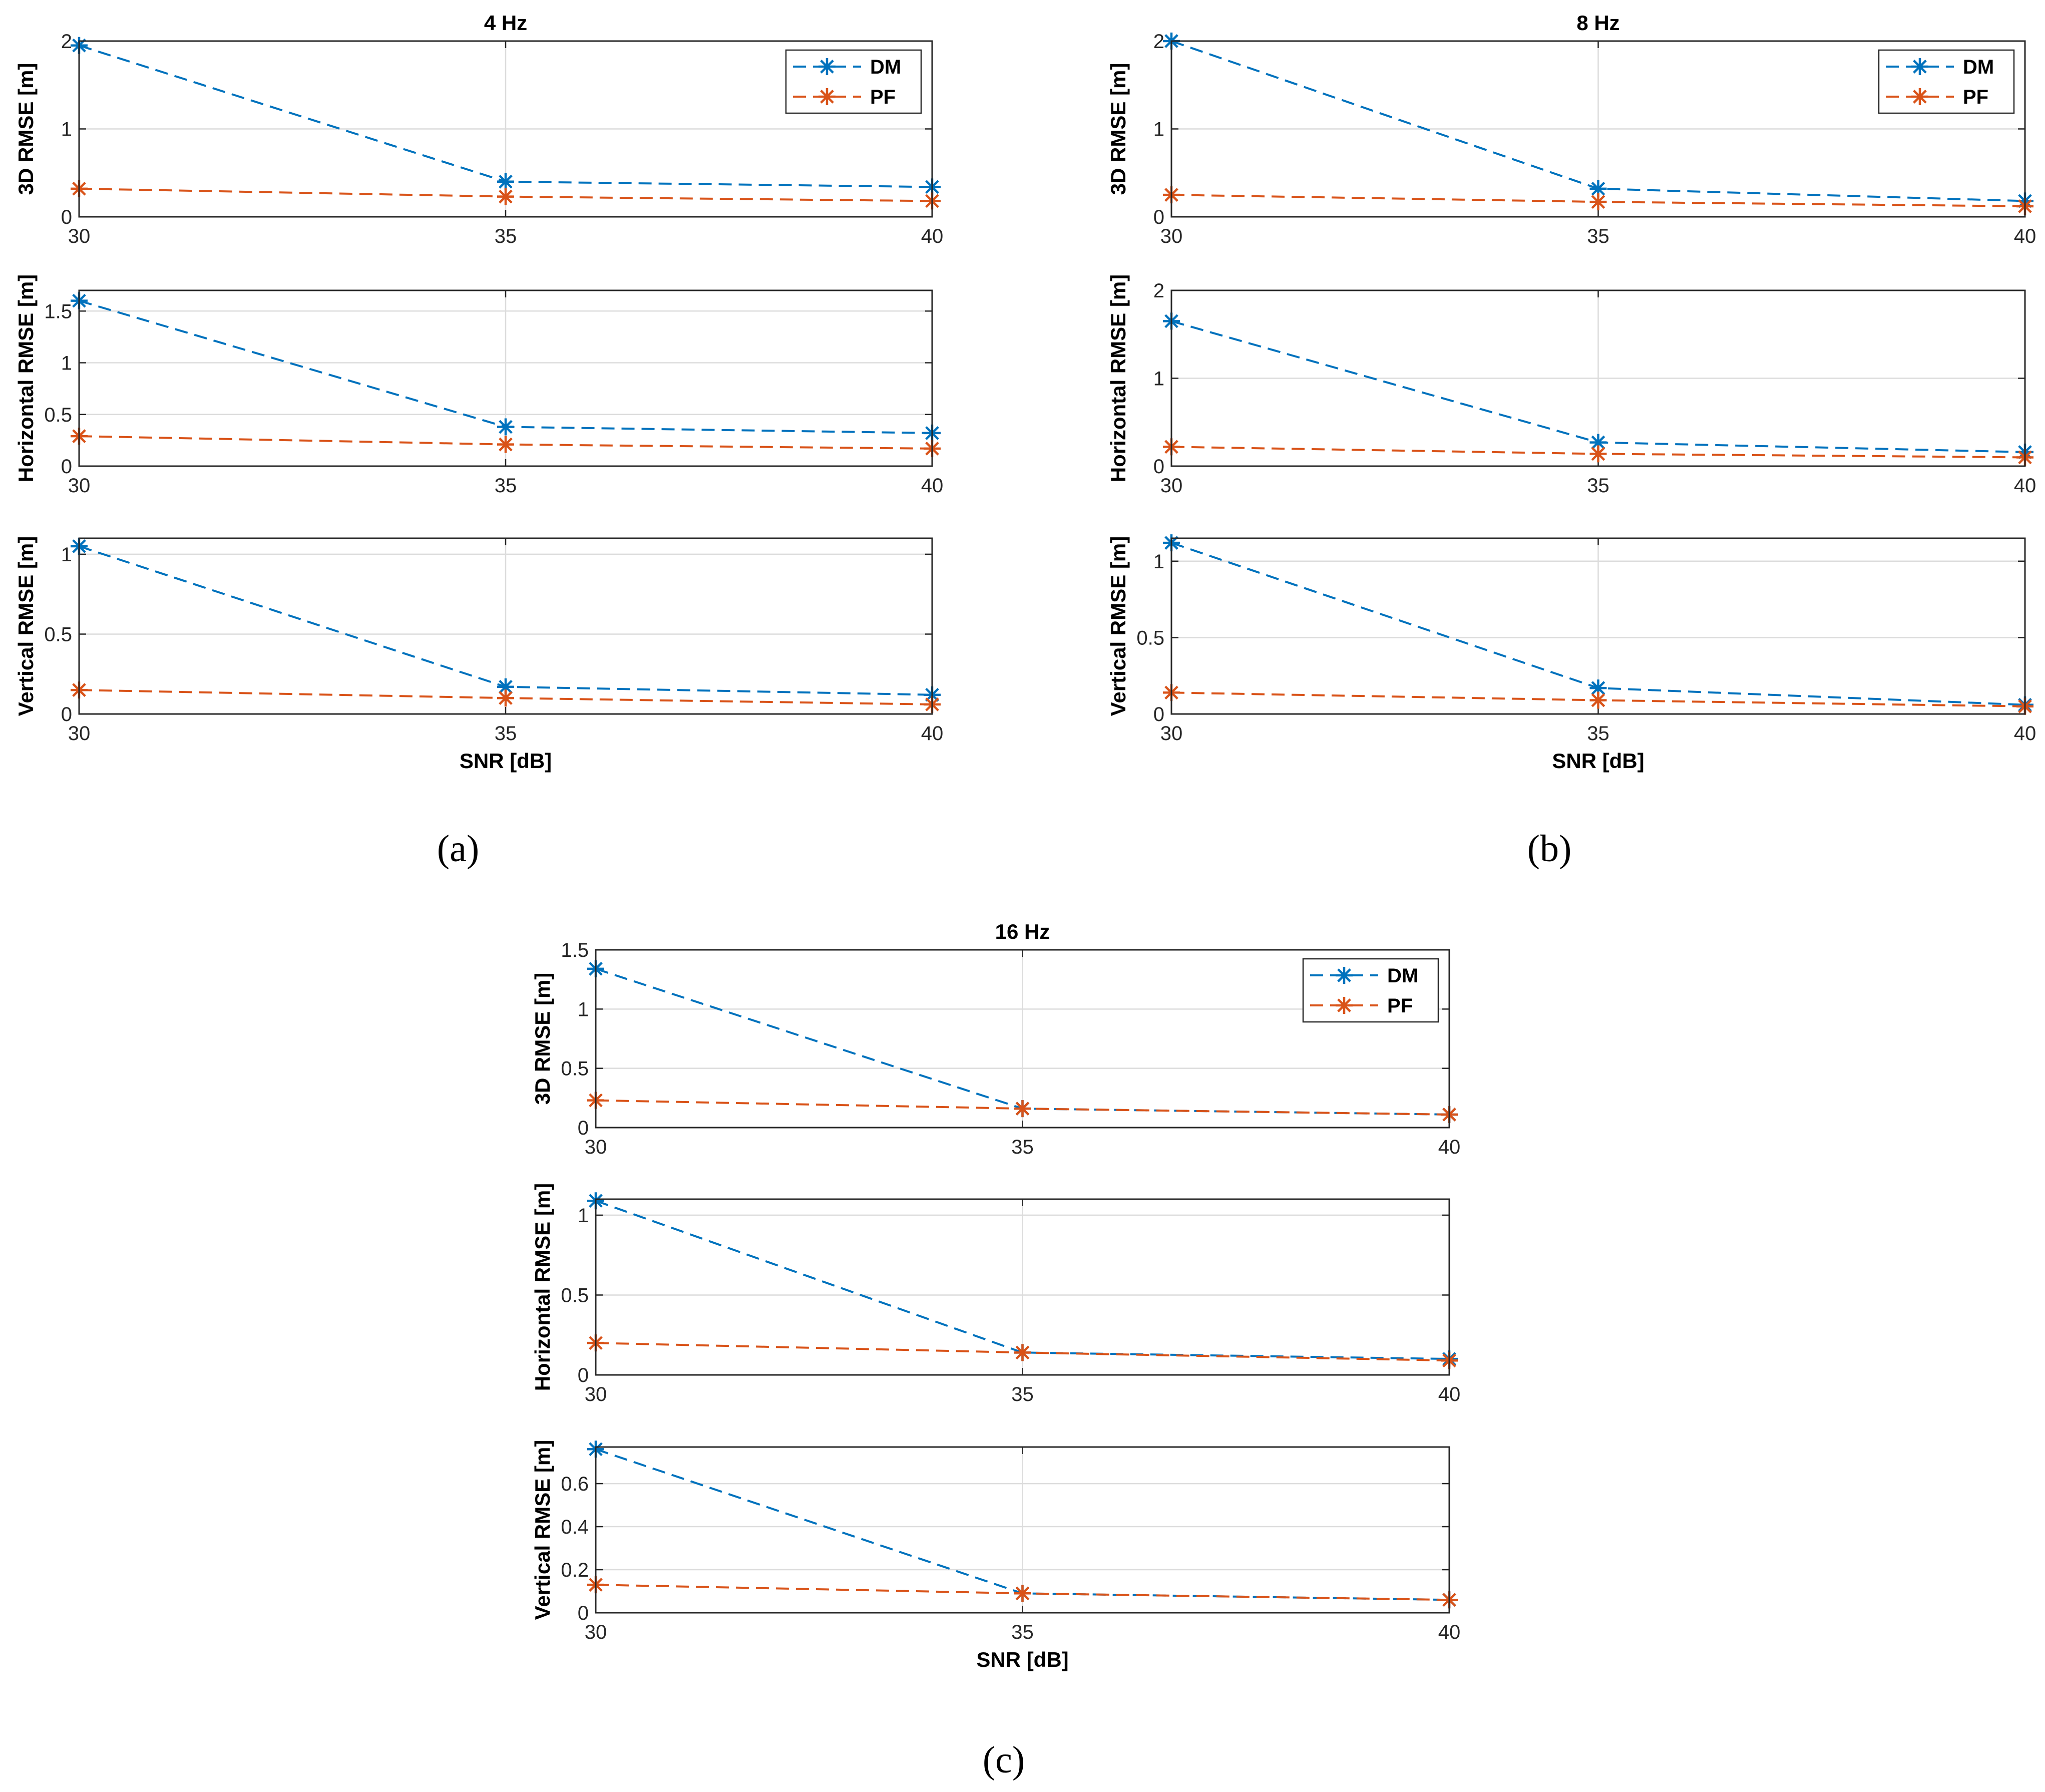 The width and height of the screenshot is (2045, 1792). I want to click on chart-c-2: 0 0.5 1 30 35 40 Horizontal RMSE [m], so click(995, 1294).